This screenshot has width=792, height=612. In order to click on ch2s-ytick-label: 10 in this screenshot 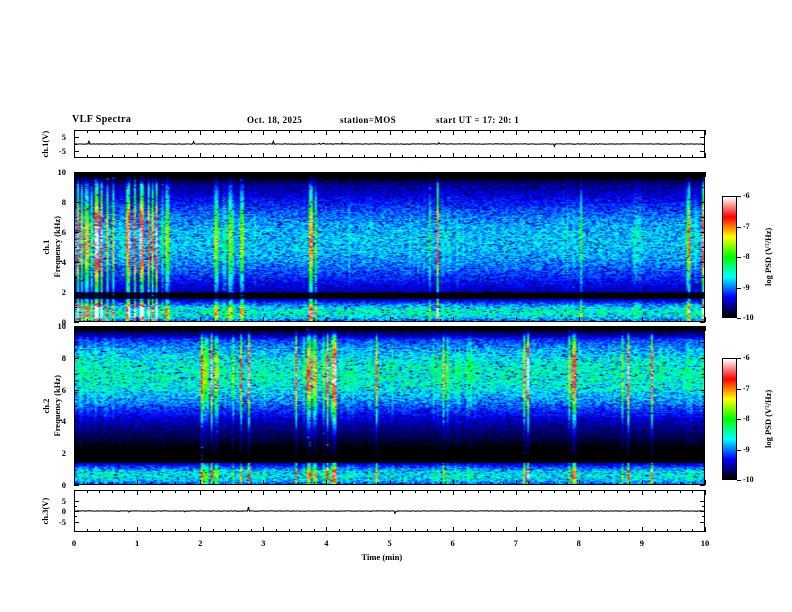, I will do `click(62, 326)`.